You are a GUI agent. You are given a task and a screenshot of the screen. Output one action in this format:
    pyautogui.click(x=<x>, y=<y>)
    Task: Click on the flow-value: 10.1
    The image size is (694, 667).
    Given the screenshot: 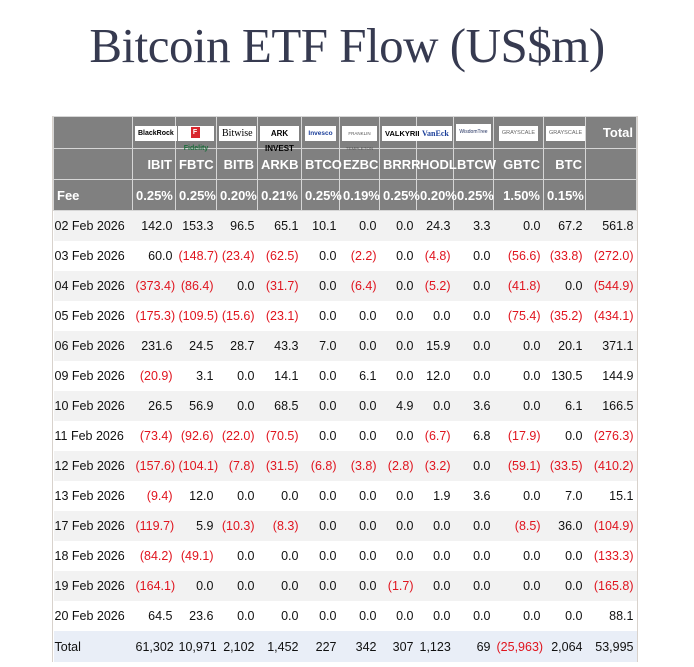 What is the action you would take?
    pyautogui.click(x=320, y=225)
    